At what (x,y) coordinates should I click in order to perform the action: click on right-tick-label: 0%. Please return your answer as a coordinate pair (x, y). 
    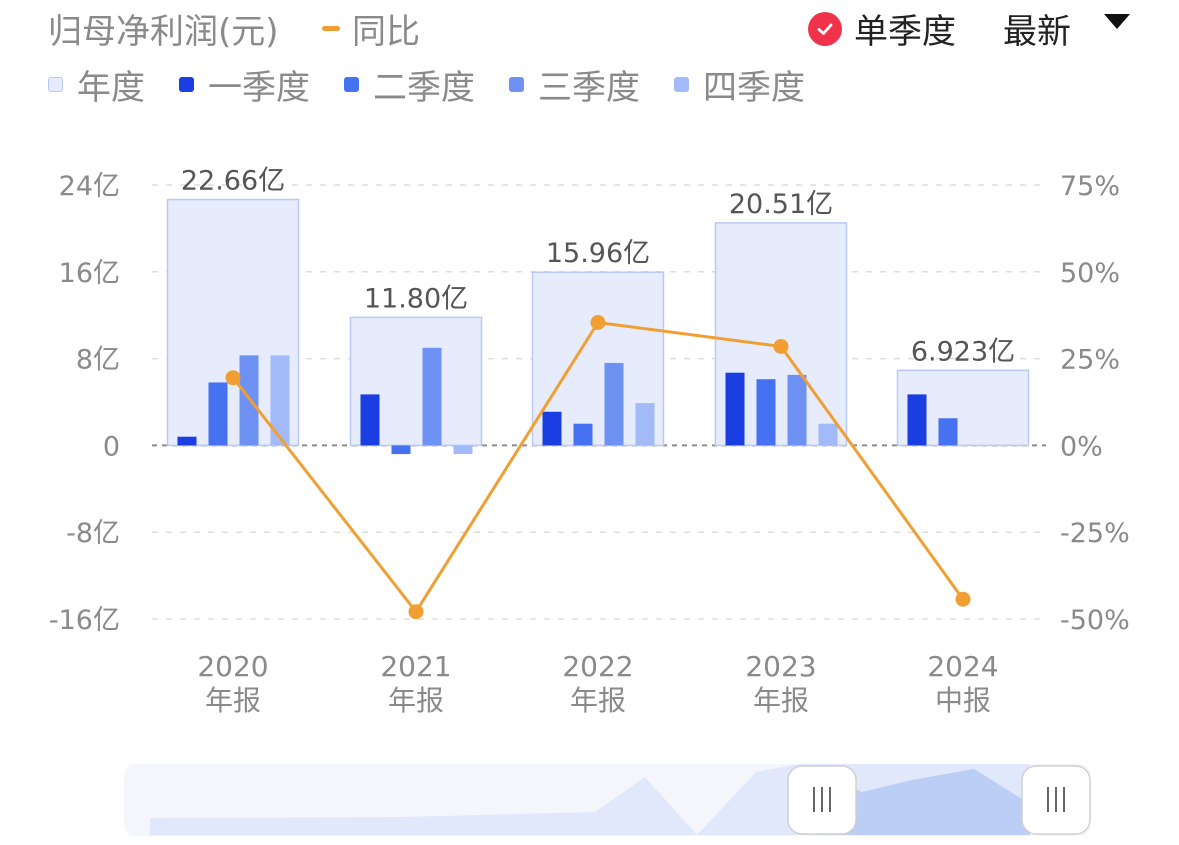
    Looking at the image, I should click on (1081, 446).